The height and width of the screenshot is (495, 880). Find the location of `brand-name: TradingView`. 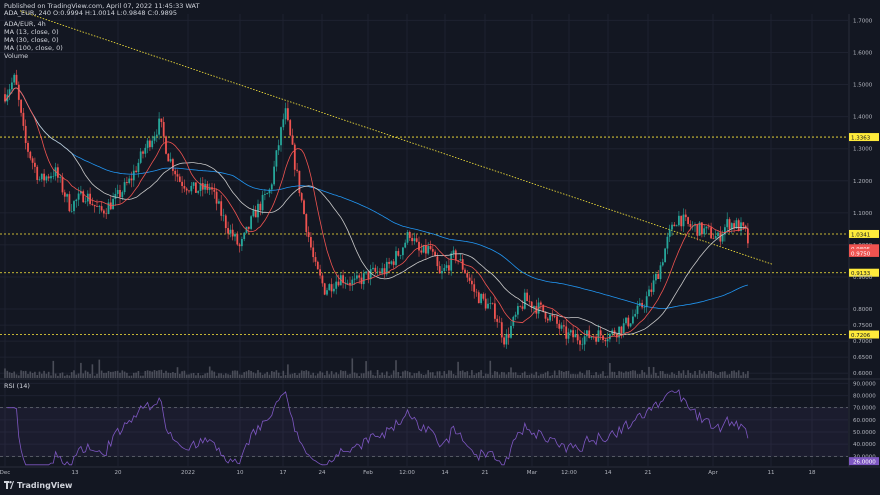

brand-name: TradingView is located at coordinates (45, 485).